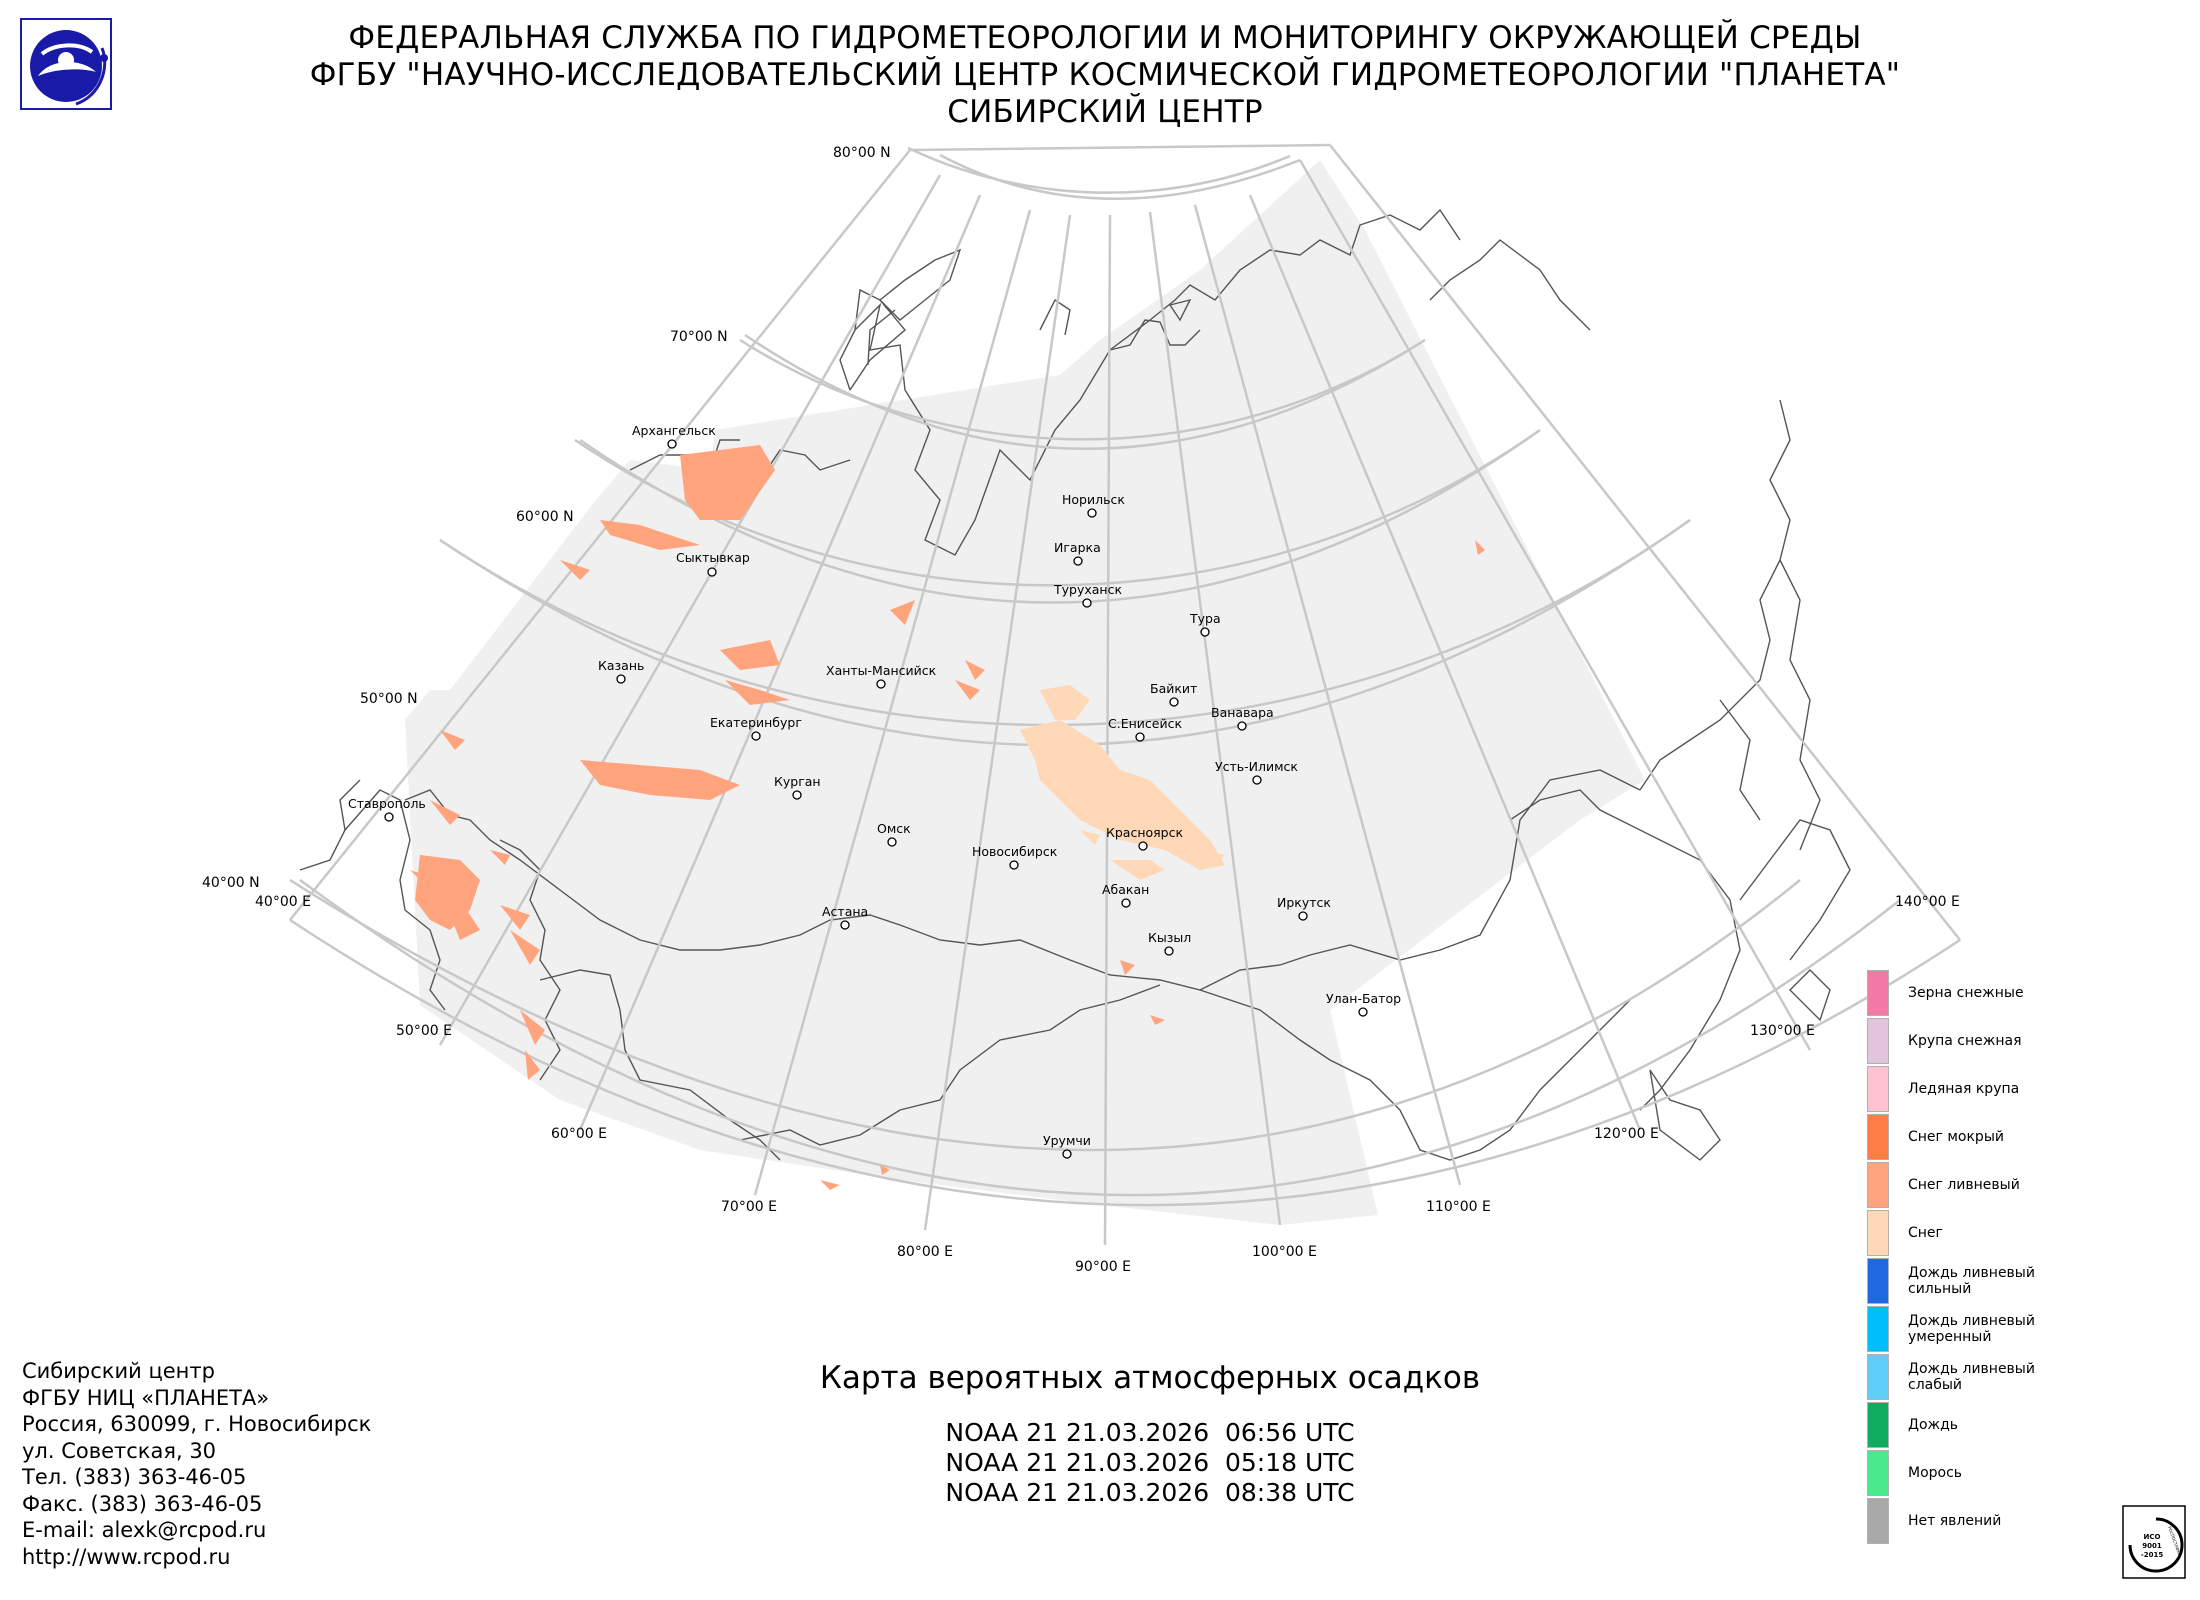 The height and width of the screenshot is (1600, 2200). Describe the element at coordinates (1093, 499) in the screenshot. I see `svg-text: Норильск` at that location.